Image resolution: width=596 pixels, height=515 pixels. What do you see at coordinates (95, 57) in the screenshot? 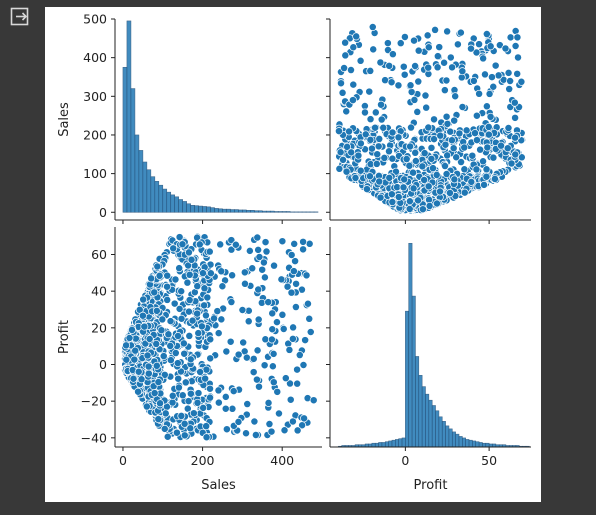
I see `y-tick-label-sales: 400` at bounding box center [95, 57].